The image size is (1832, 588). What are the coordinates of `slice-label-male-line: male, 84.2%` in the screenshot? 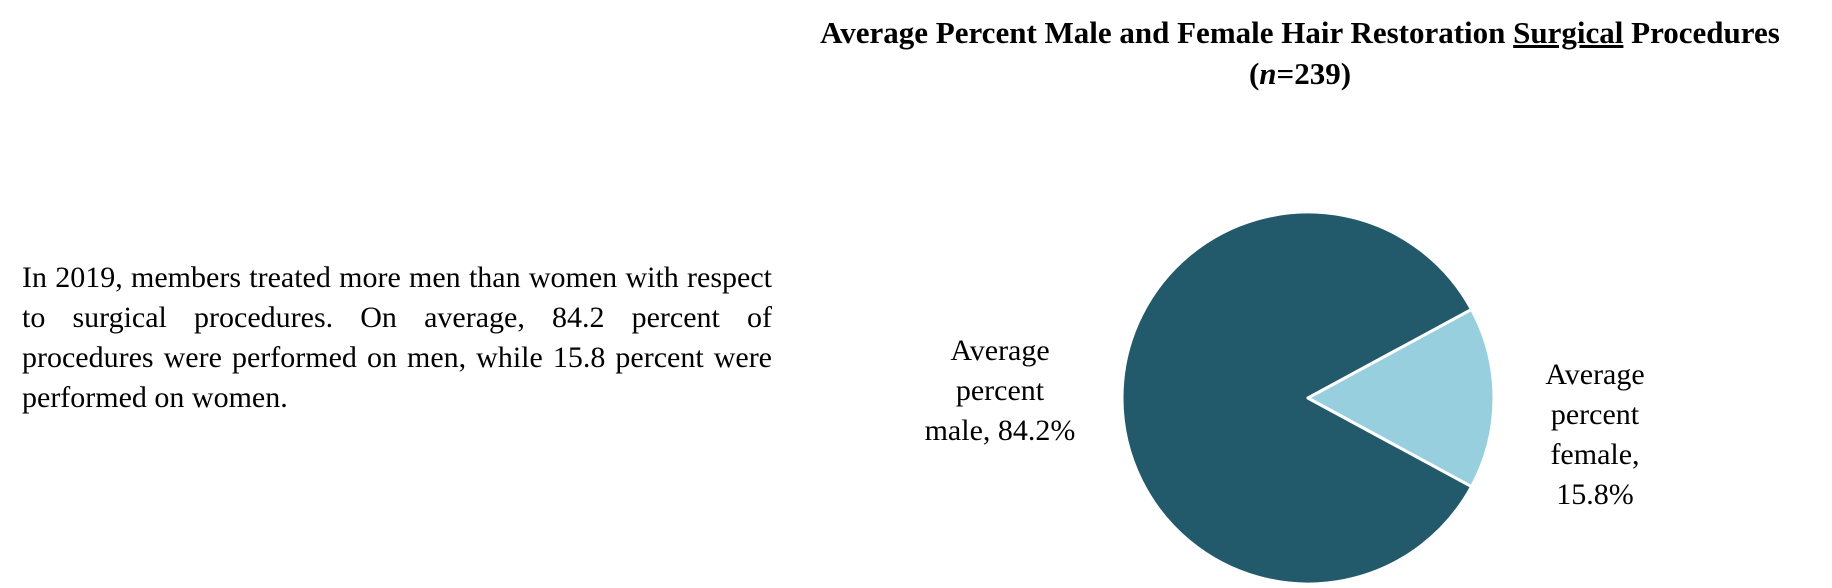 It's located at (1000, 430).